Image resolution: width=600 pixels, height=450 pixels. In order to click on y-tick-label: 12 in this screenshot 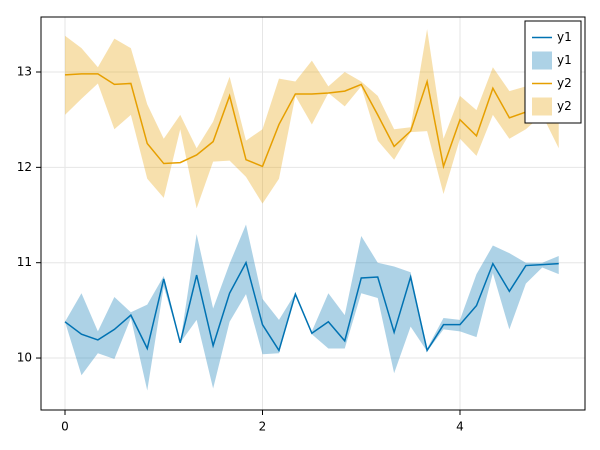, I will do `click(24, 167)`.